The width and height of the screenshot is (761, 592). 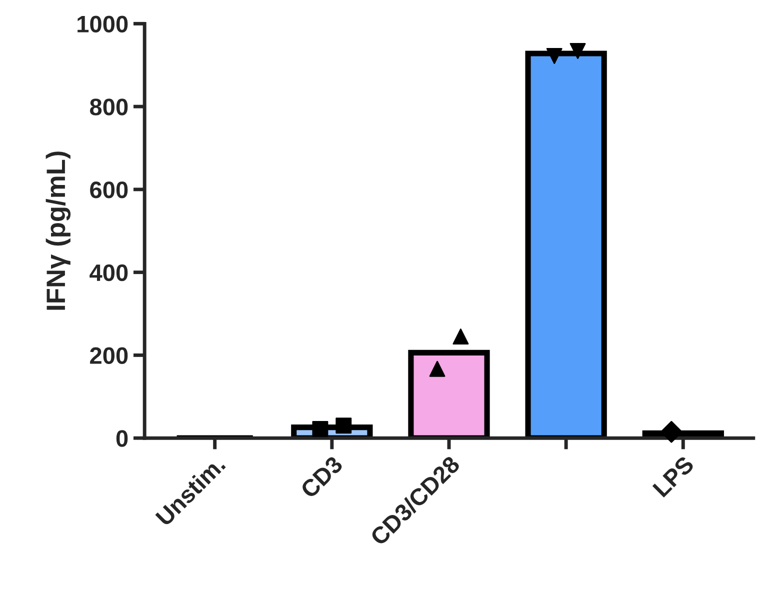 I want to click on y-tick-label: 600, so click(x=109, y=190).